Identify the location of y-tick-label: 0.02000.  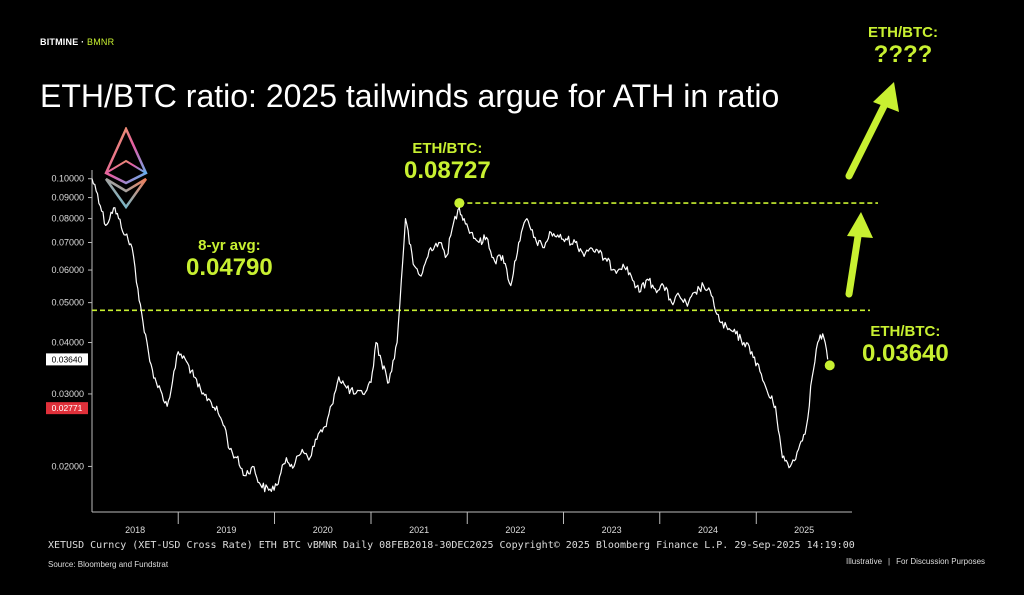
(67, 466).